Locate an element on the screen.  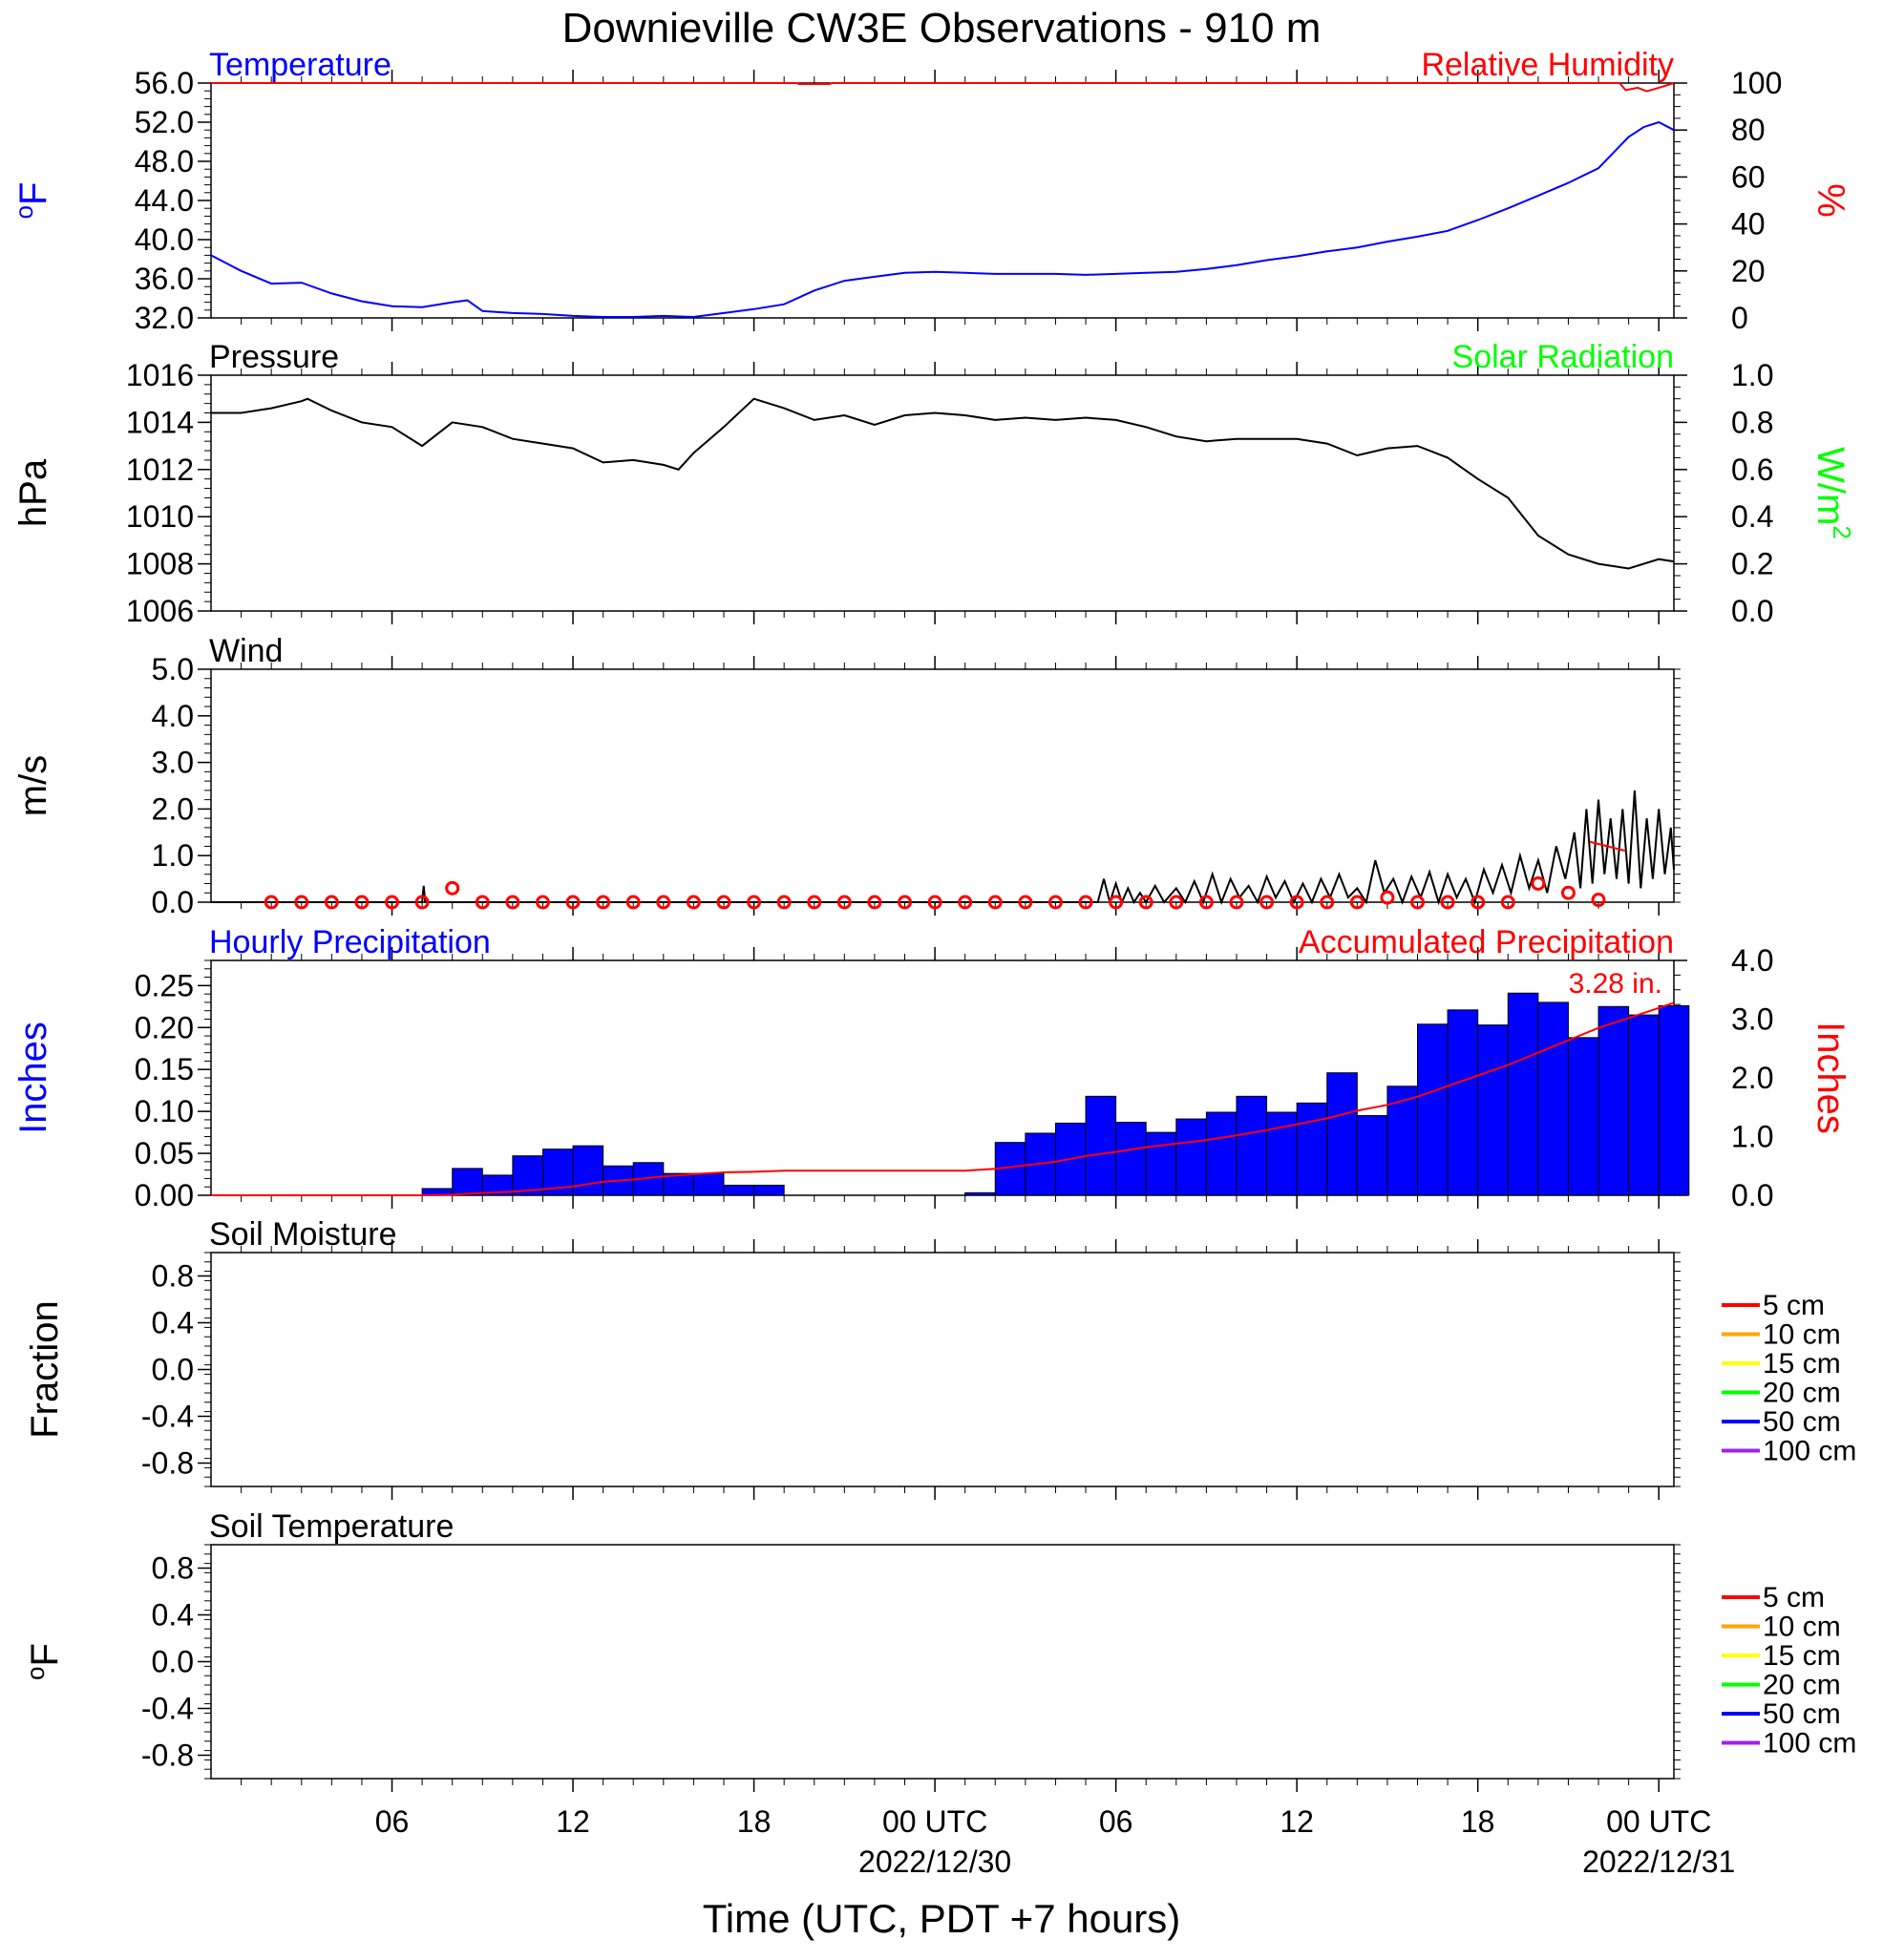
temperature-plot-frame is located at coordinates (942, 200).